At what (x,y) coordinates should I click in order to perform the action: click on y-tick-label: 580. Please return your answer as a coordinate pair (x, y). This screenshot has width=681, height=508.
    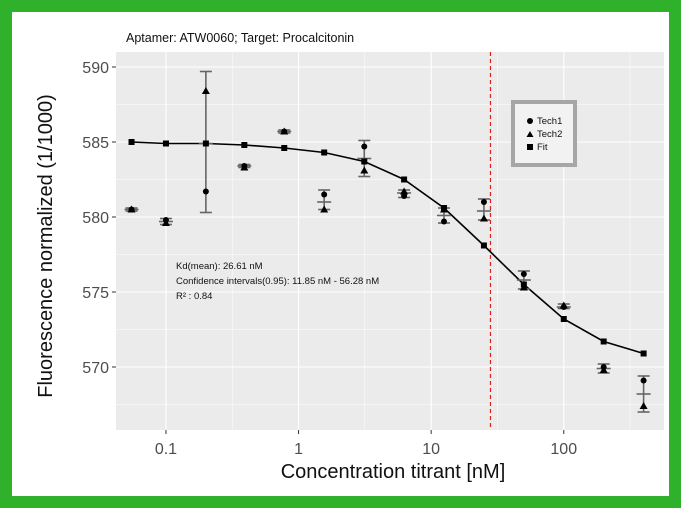
    Looking at the image, I should click on (95, 218).